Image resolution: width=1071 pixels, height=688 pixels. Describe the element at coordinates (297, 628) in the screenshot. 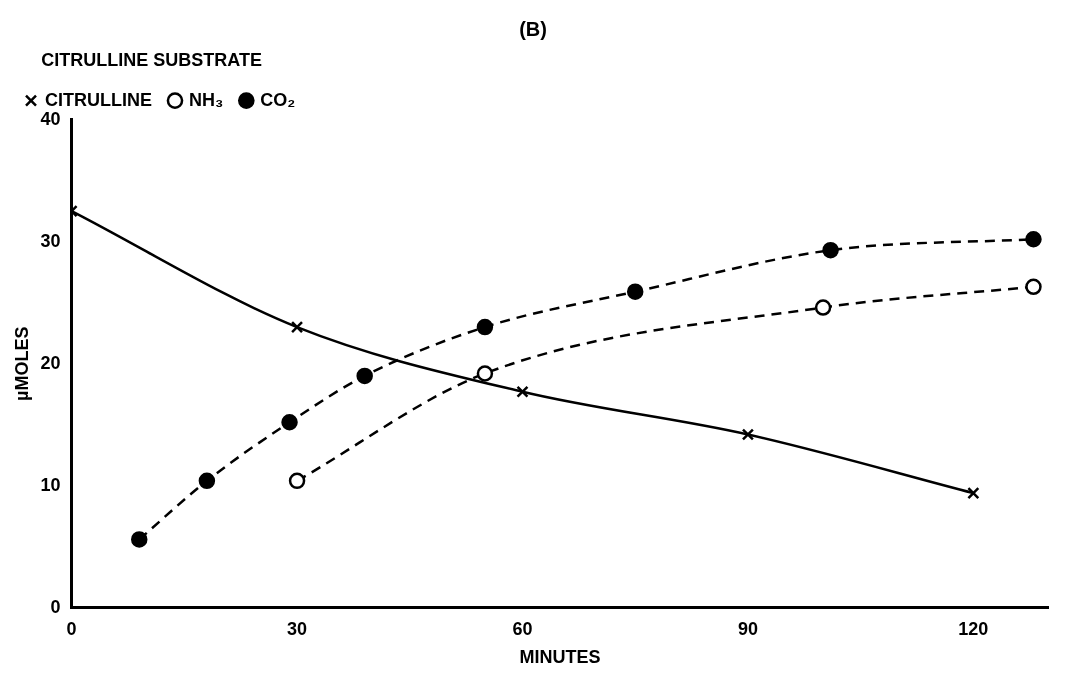

I see `x-tick-label: 30` at that location.